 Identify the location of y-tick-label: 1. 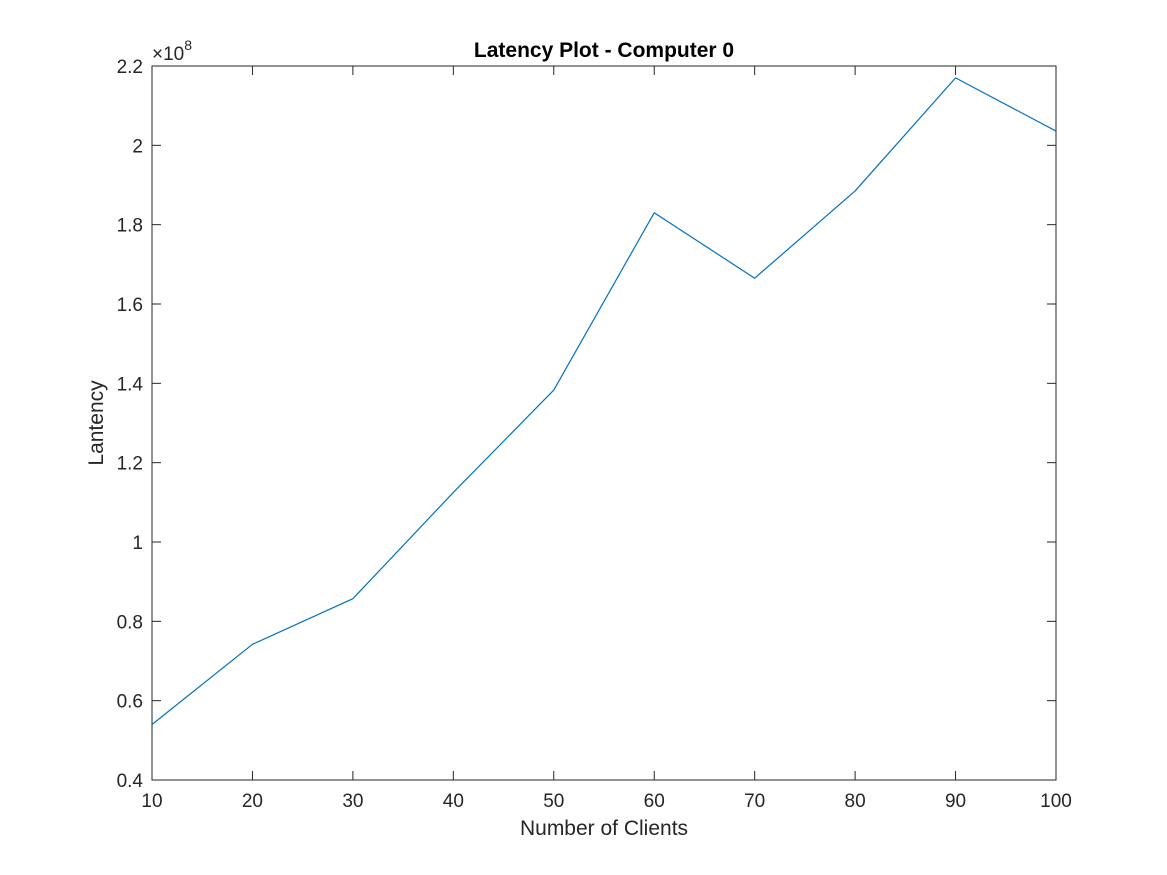
(137, 543).